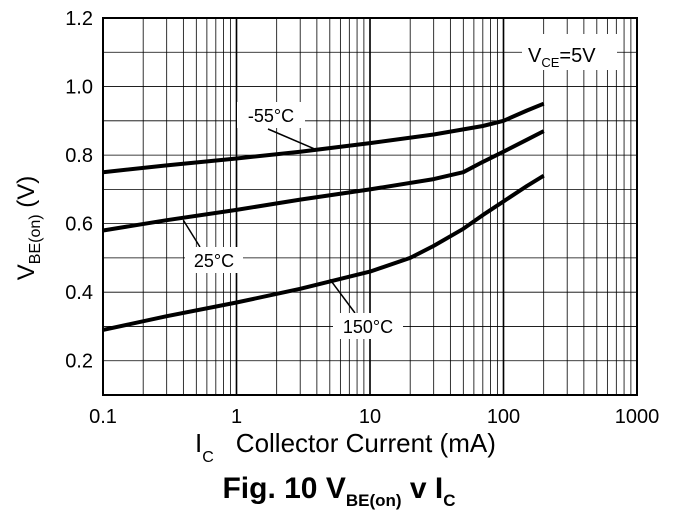 This screenshot has width=679, height=520. I want to click on y-tick-label: 0.4, so click(79, 293).